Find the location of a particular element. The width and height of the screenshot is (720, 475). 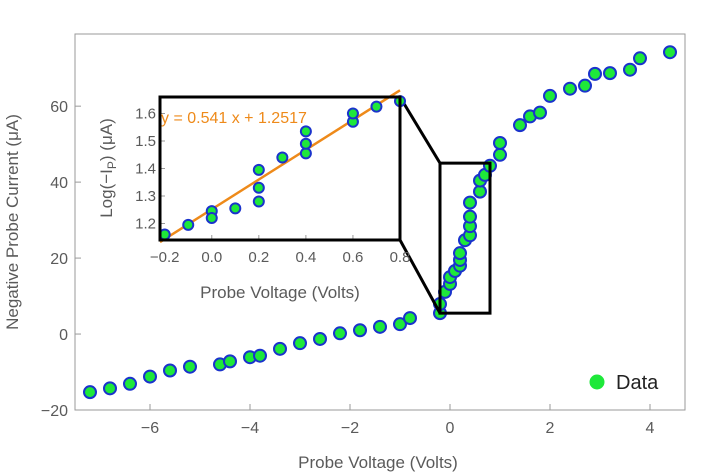

legend-label: Data is located at coordinates (637, 383).